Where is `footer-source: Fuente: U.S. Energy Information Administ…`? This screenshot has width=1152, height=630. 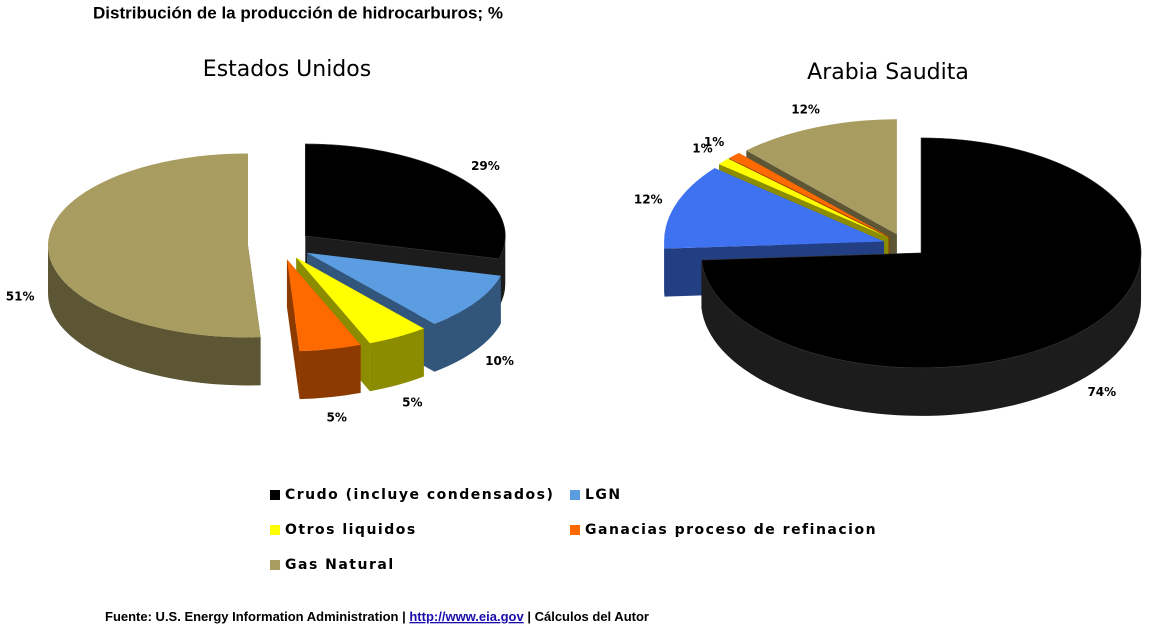 footer-source: Fuente: U.S. Energy Information Administ… is located at coordinates (255, 616).